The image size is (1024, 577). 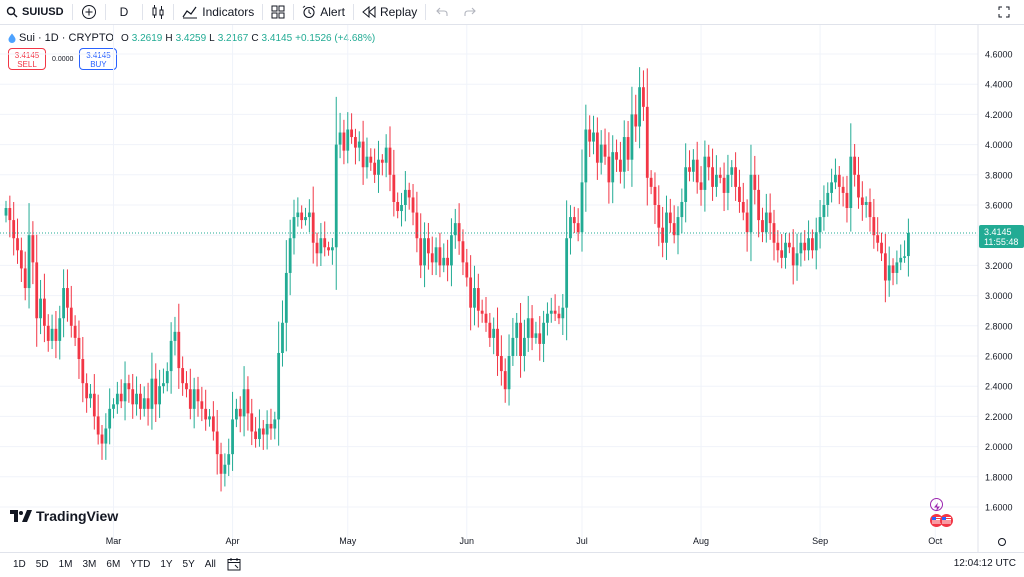 I want to click on divider, so click(x=105, y=12).